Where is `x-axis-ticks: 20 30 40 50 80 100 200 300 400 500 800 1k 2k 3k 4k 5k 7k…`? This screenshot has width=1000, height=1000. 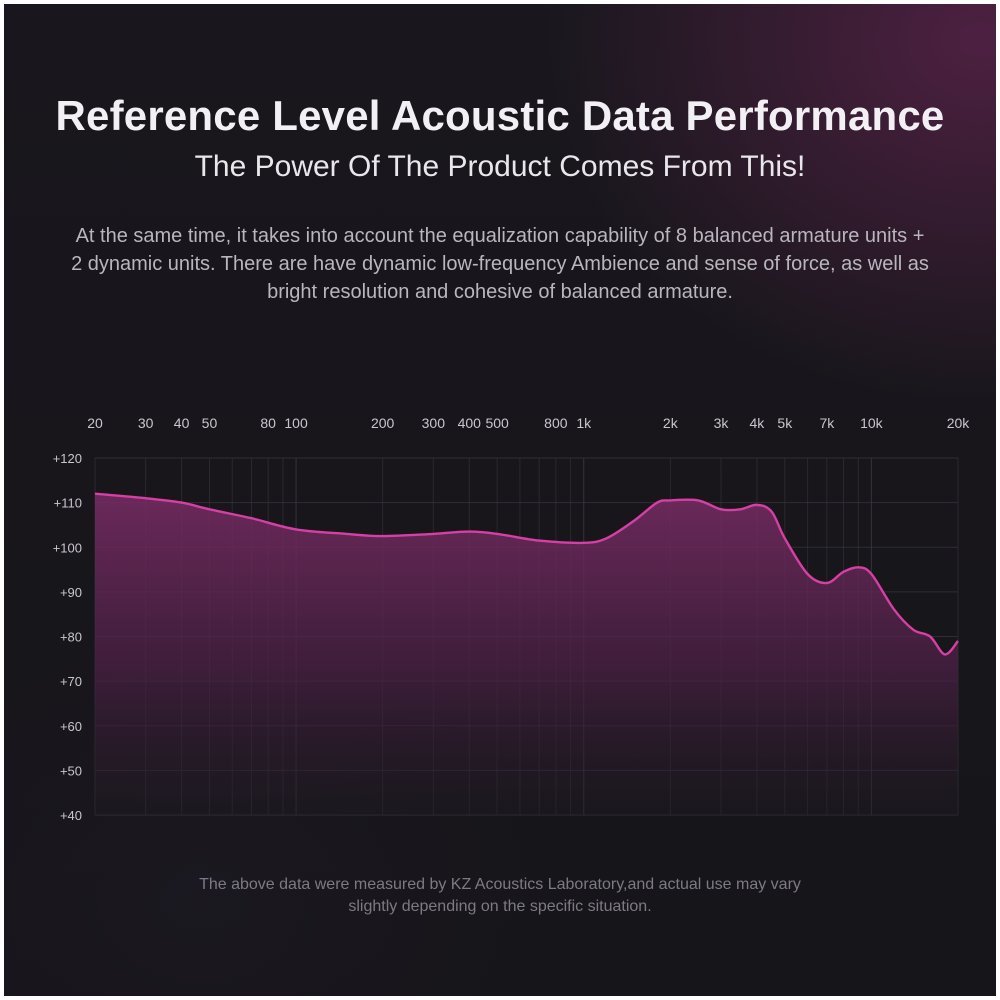
x-axis-ticks: 20 30 40 50 80 100 200 300 400 500 800 1k 2k 3k 4k 5k 7k… is located at coordinates (528, 423).